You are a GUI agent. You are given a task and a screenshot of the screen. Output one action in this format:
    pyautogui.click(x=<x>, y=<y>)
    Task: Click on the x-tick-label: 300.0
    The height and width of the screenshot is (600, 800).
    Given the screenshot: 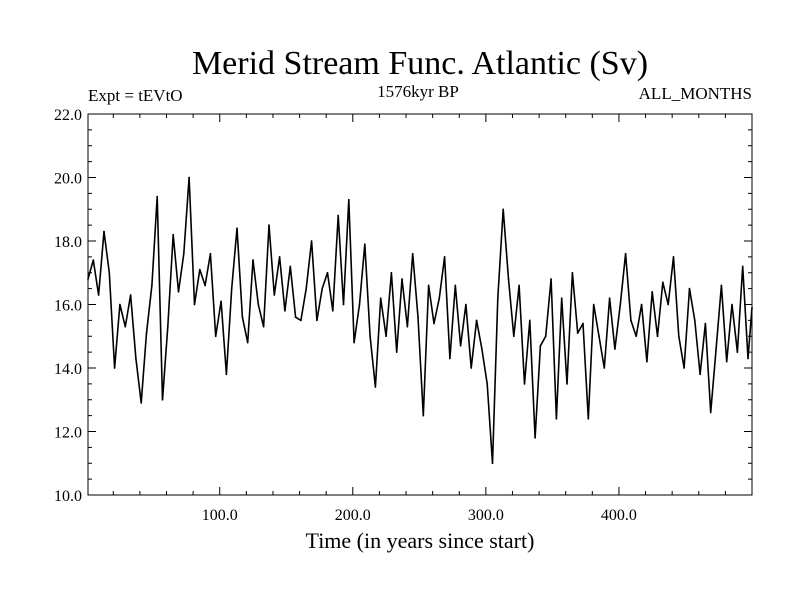 What is the action you would take?
    pyautogui.click(x=486, y=515)
    